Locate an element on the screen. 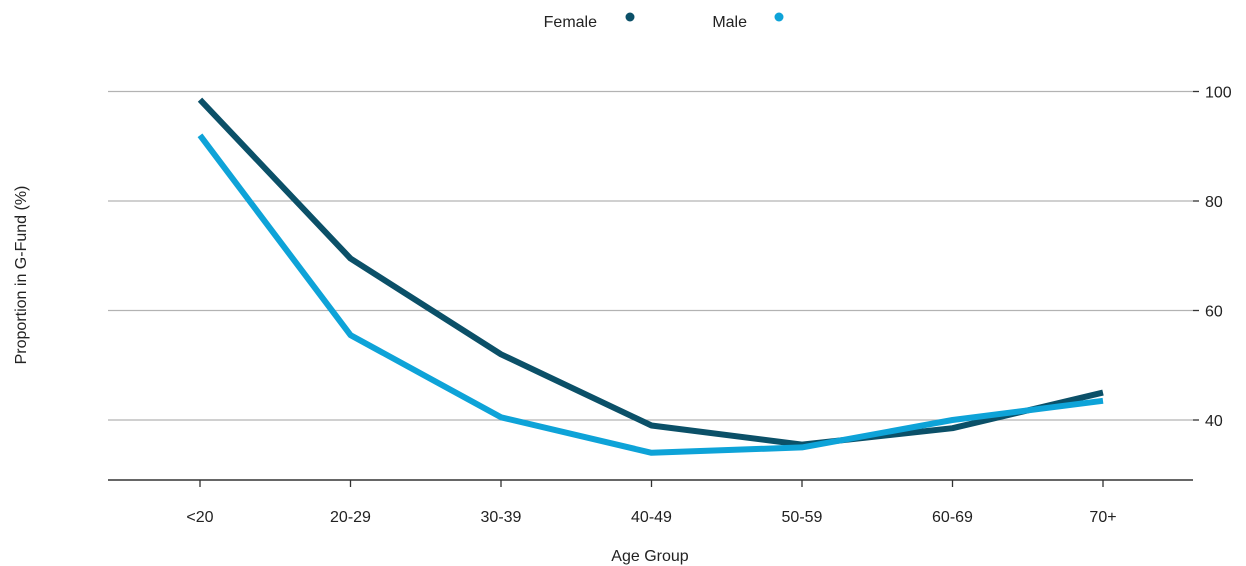 Image resolution: width=1246 pixels, height=566 pixels. legend-label-male: Male is located at coordinates (729, 22).